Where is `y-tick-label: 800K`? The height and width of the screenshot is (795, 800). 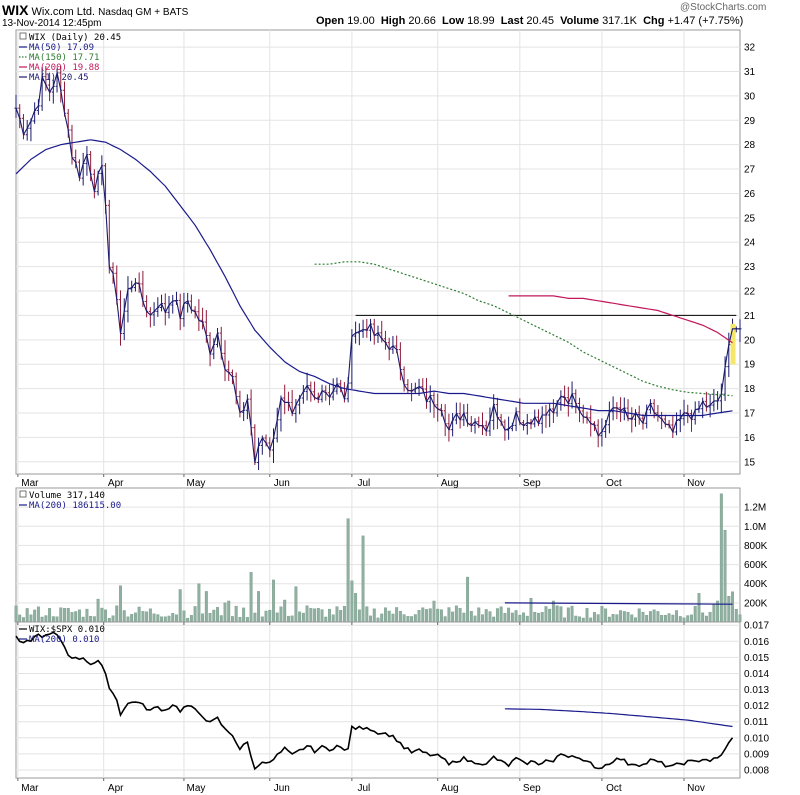 y-tick-label: 800K is located at coordinates (756, 546).